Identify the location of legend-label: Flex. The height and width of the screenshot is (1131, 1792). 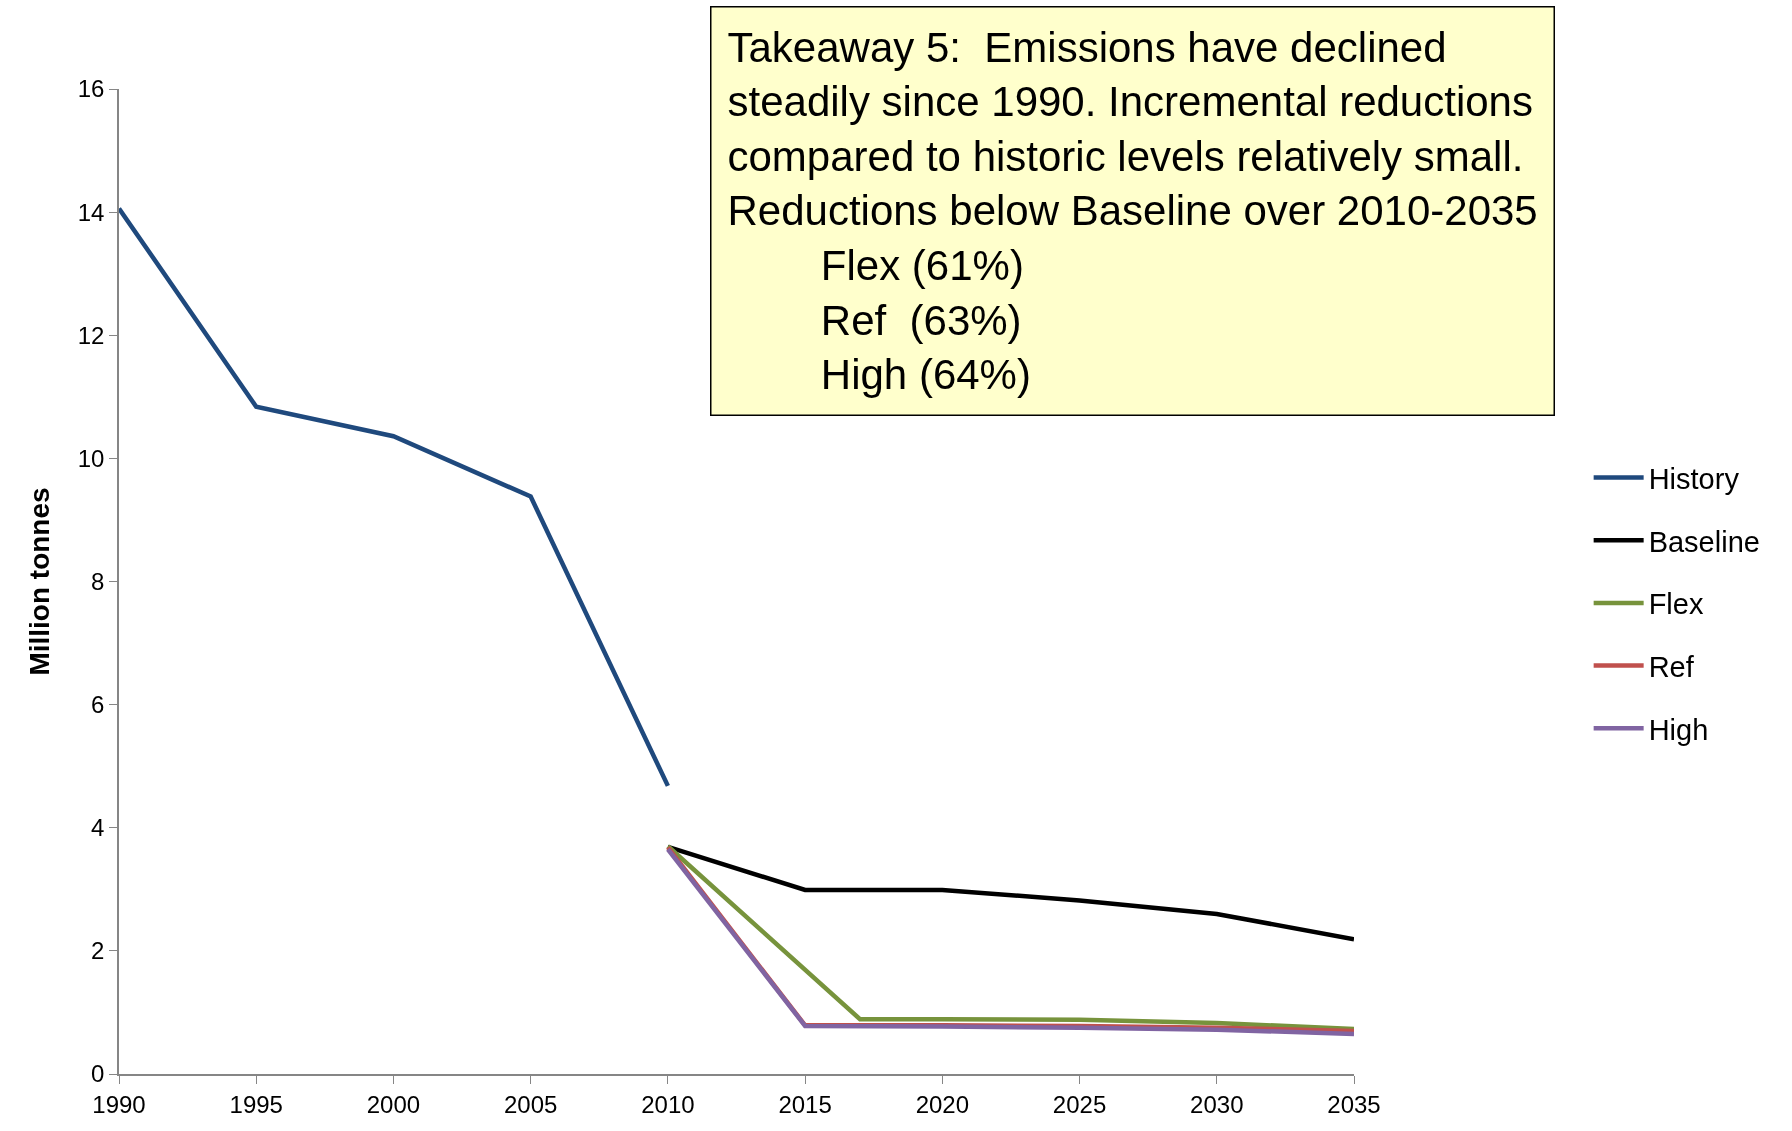
(1676, 604).